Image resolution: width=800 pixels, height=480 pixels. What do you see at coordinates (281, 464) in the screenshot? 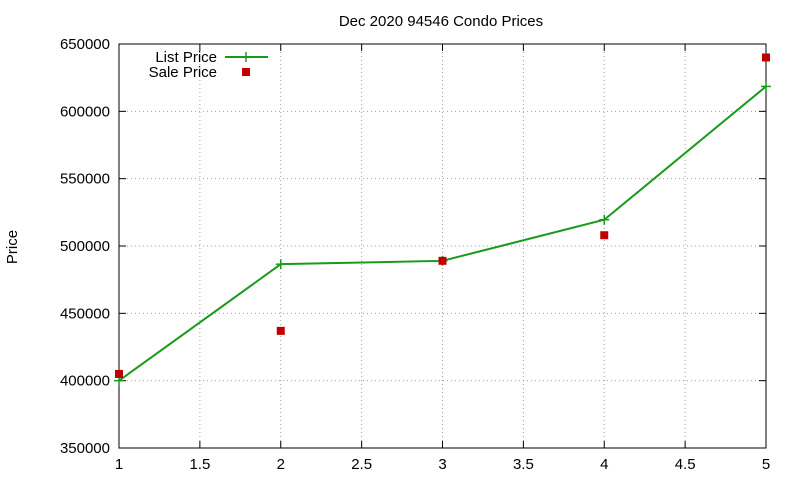
I see `x-tick-label: 2` at bounding box center [281, 464].